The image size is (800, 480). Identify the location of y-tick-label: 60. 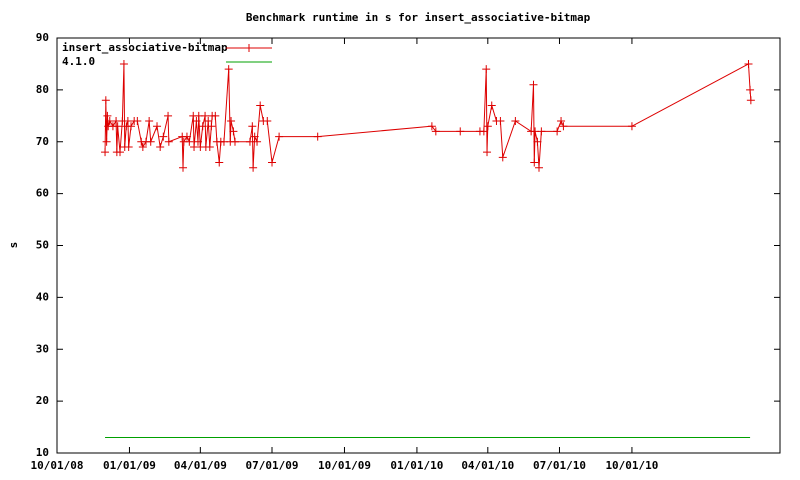
(42, 193).